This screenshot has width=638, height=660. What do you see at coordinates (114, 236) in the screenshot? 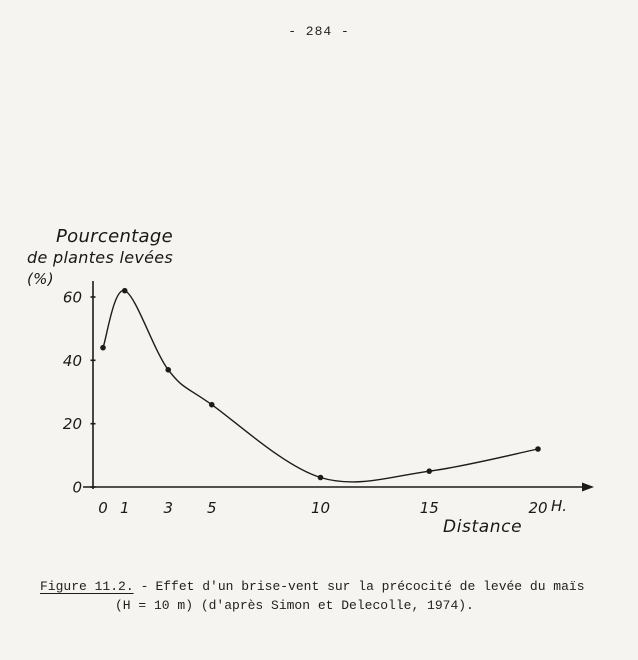
I see `y-axis-title-line-1: Pourcentage` at bounding box center [114, 236].